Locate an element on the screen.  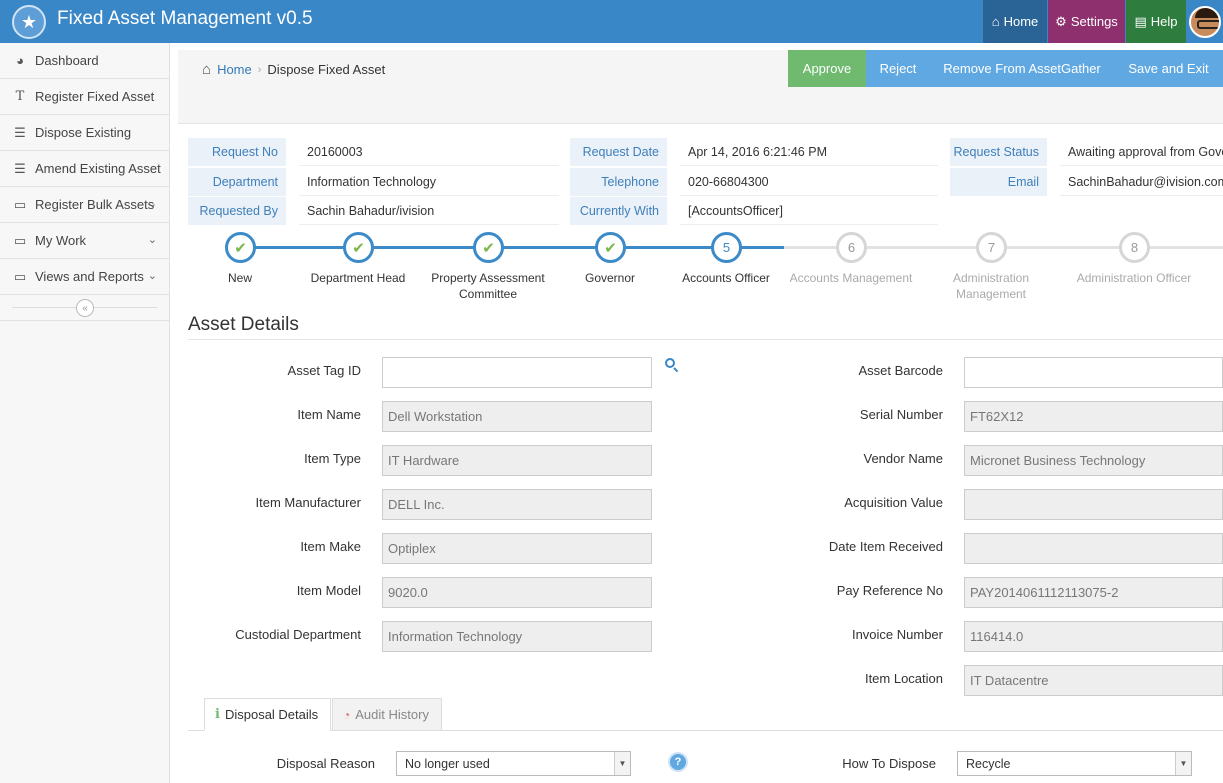
stepper-progress-line is located at coordinates (512, 247).